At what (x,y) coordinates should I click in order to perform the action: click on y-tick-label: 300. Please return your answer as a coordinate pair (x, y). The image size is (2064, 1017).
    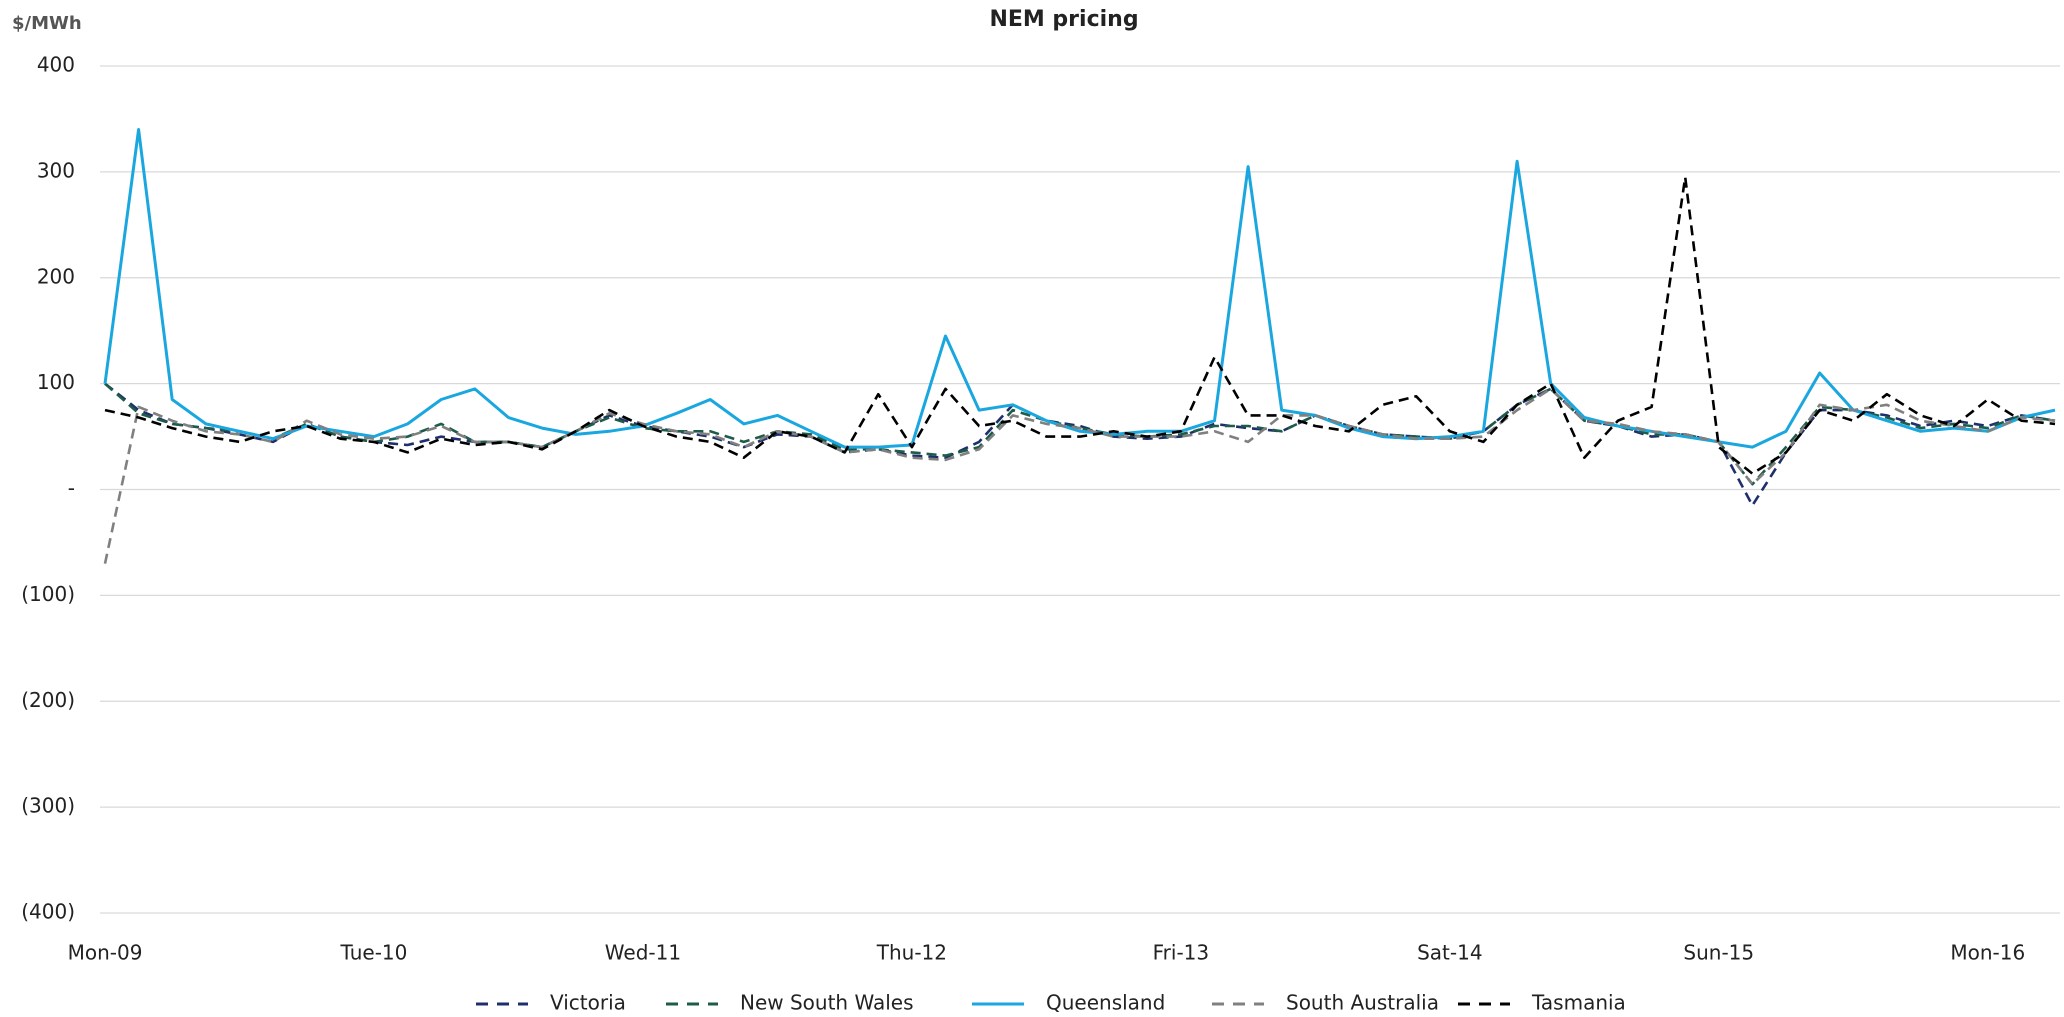
    Looking at the image, I should click on (56, 170).